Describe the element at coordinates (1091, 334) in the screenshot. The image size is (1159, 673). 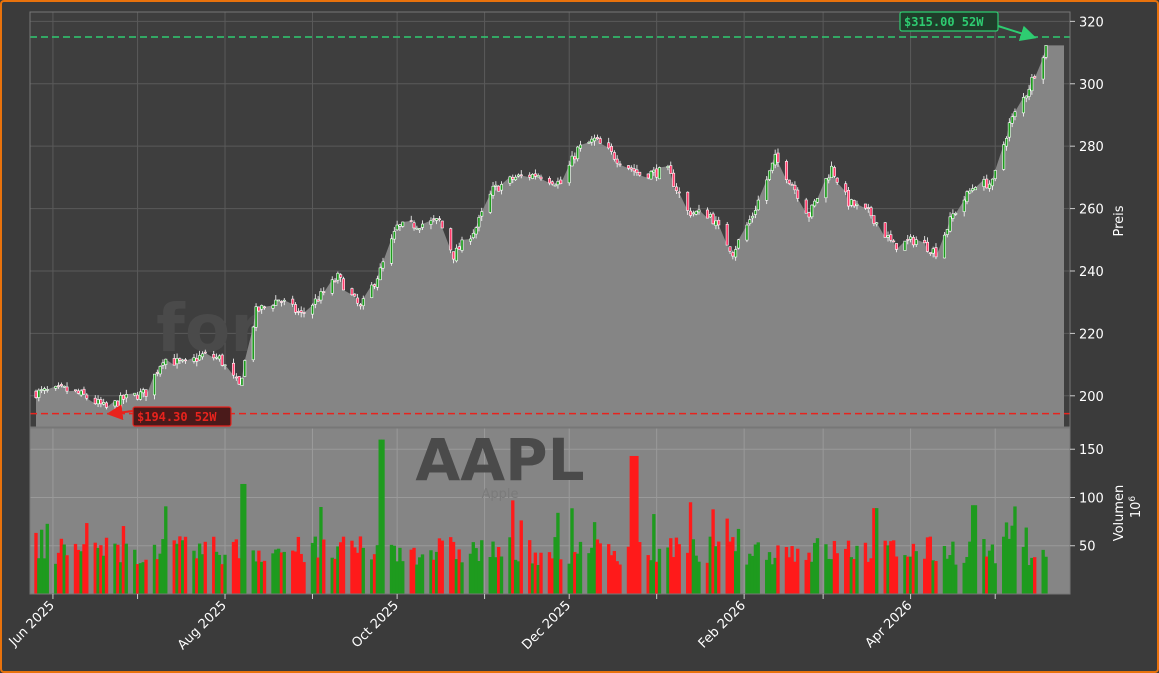
I see `price-tick-label: 220` at that location.